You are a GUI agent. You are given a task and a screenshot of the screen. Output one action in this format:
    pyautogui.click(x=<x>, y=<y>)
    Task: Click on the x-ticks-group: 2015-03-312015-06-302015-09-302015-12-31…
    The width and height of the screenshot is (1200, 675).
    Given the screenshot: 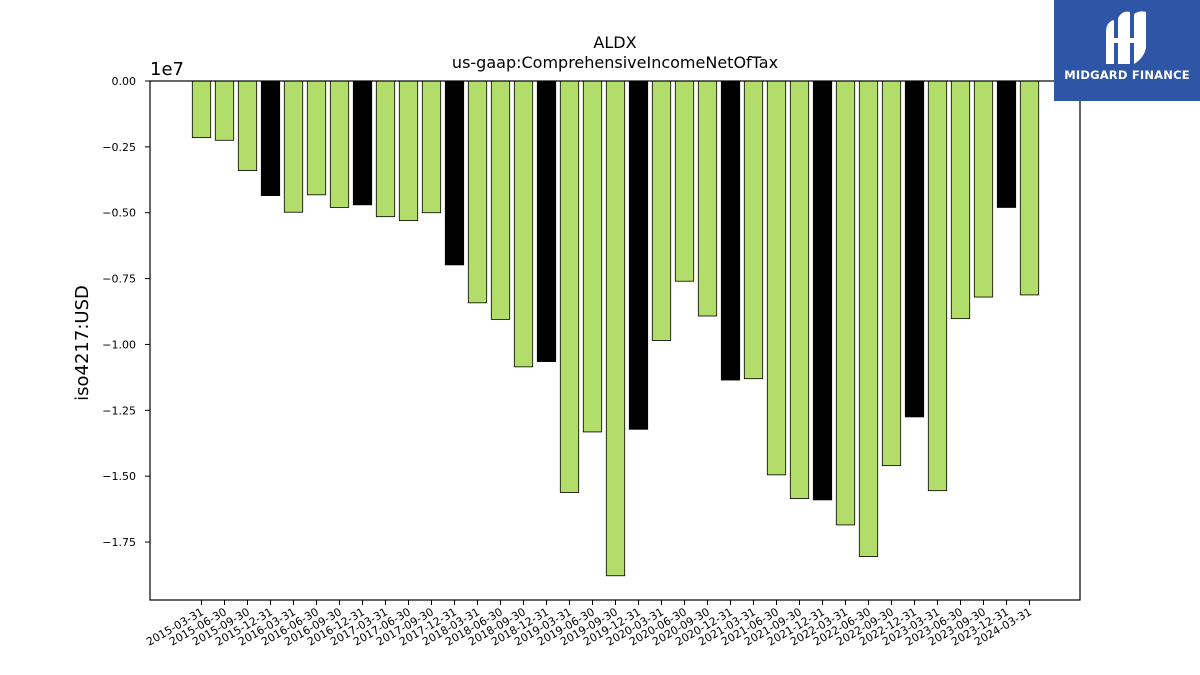 What is the action you would take?
    pyautogui.click(x=589, y=624)
    